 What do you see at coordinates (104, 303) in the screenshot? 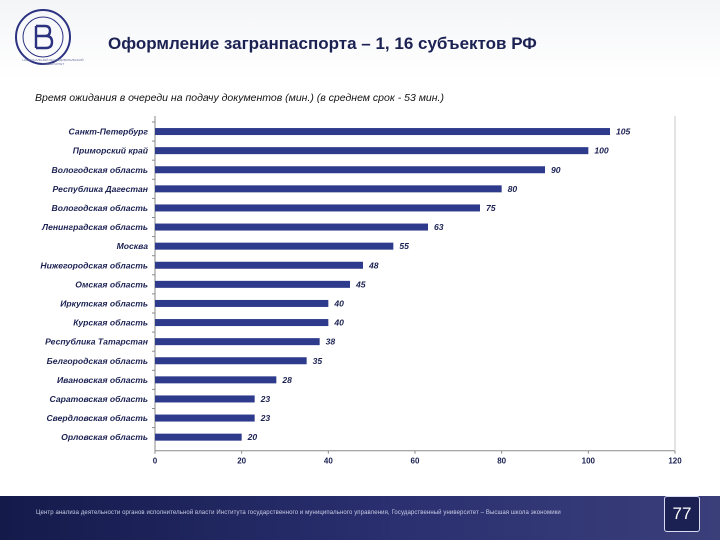
I see `category-label: Иркутская область` at bounding box center [104, 303].